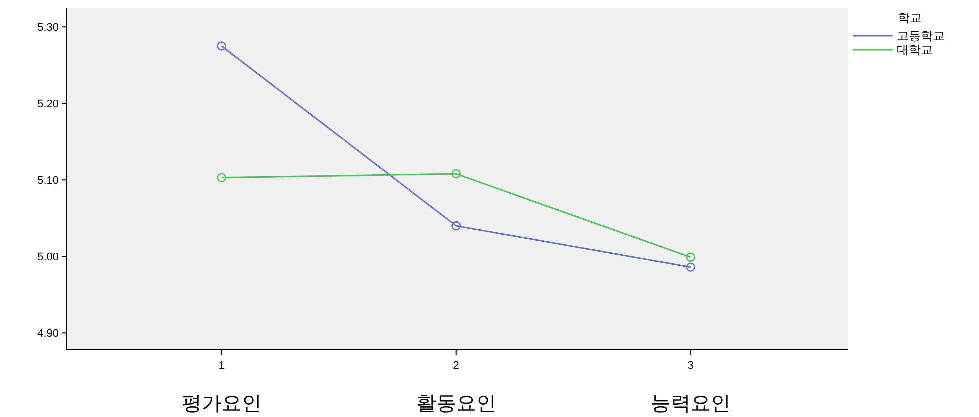  What do you see at coordinates (690, 403) in the screenshot?
I see `text: 능력요인` at bounding box center [690, 403].